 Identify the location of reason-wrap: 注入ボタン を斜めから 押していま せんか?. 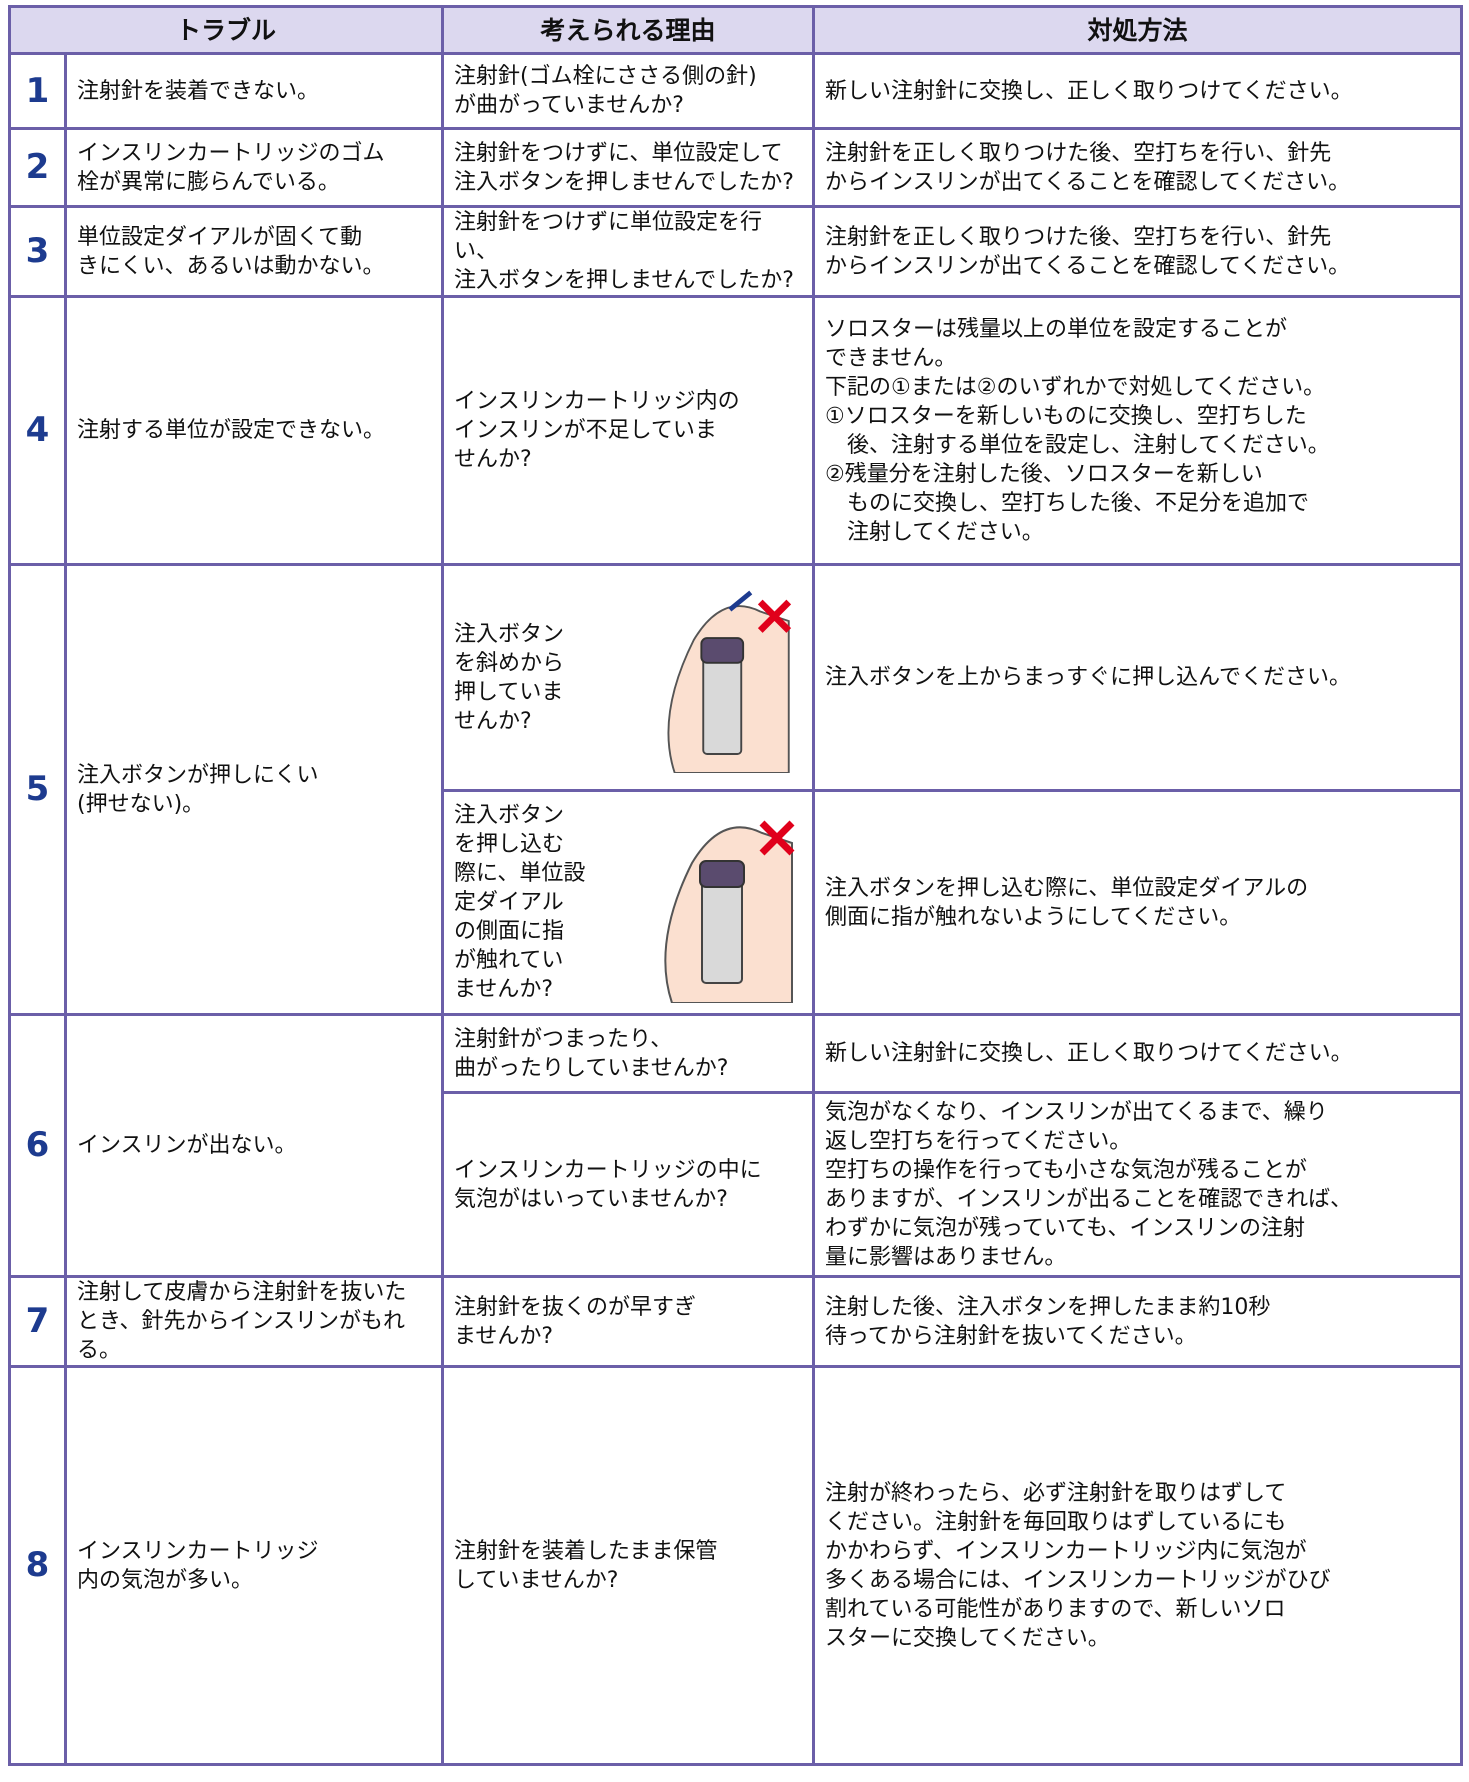
(628, 678).